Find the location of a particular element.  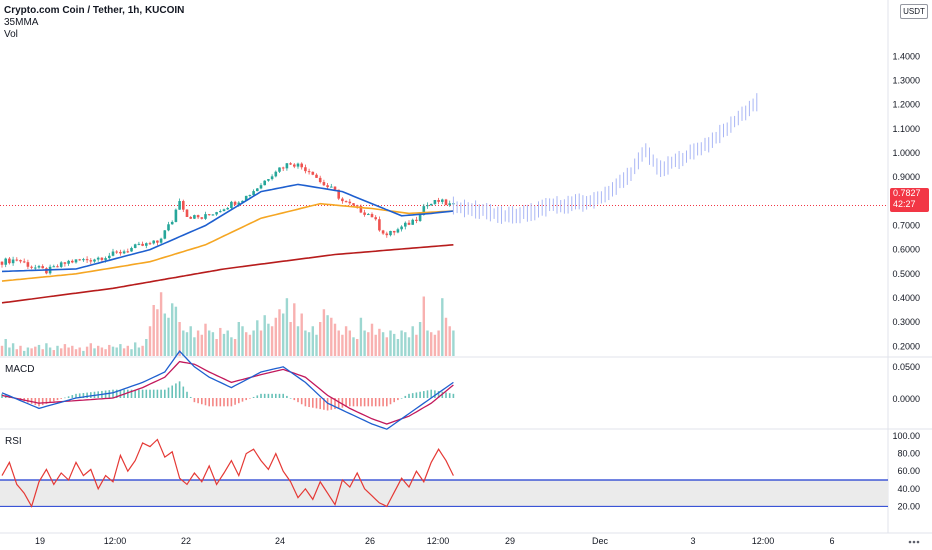

time-tick-label: 29 is located at coordinates (510, 541).